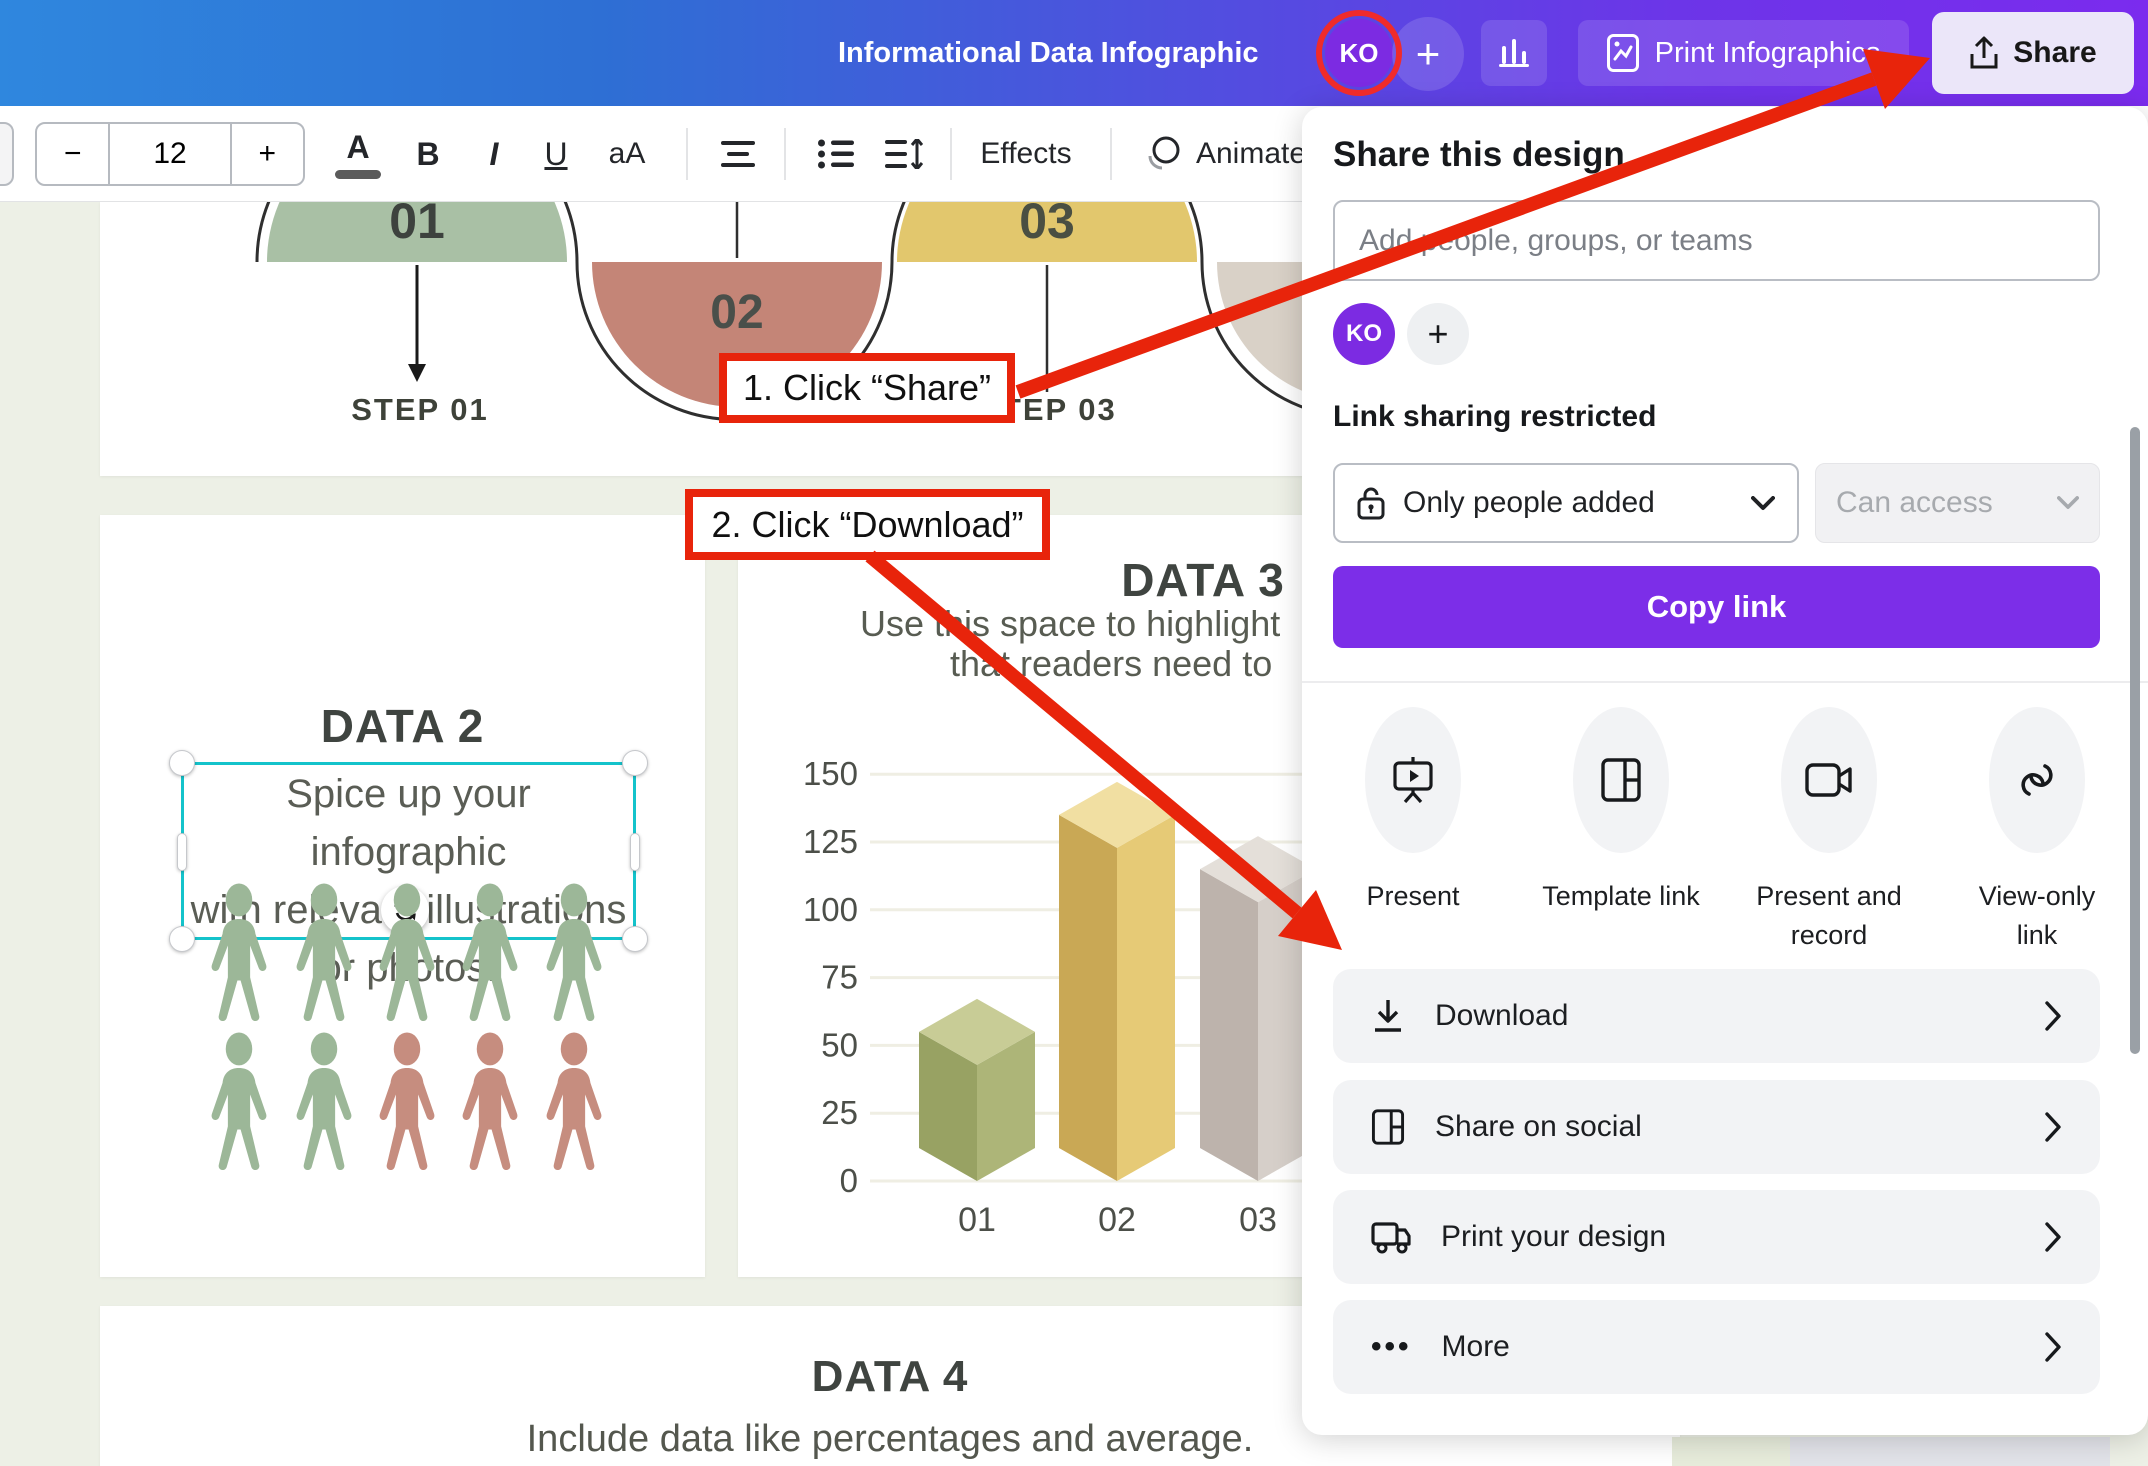 The height and width of the screenshot is (1466, 2148). Describe the element at coordinates (1716, 1237) in the screenshot. I see `print-your-design-row: Print your design` at that location.